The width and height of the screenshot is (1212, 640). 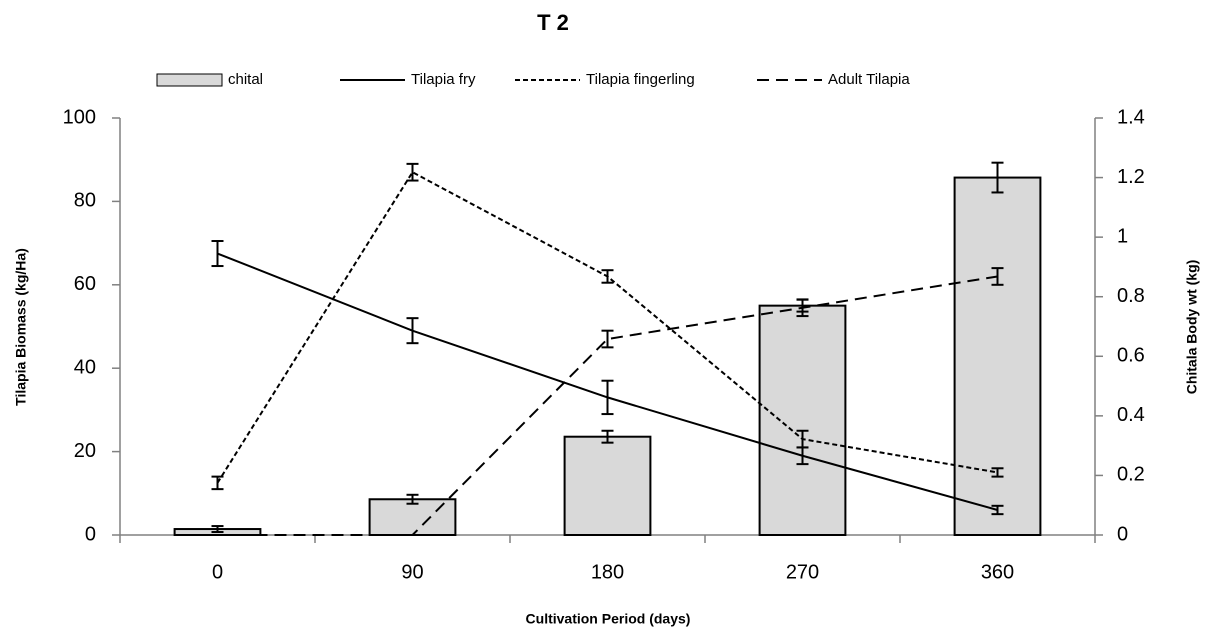 I want to click on x-tick-label: 270, so click(x=802, y=572).